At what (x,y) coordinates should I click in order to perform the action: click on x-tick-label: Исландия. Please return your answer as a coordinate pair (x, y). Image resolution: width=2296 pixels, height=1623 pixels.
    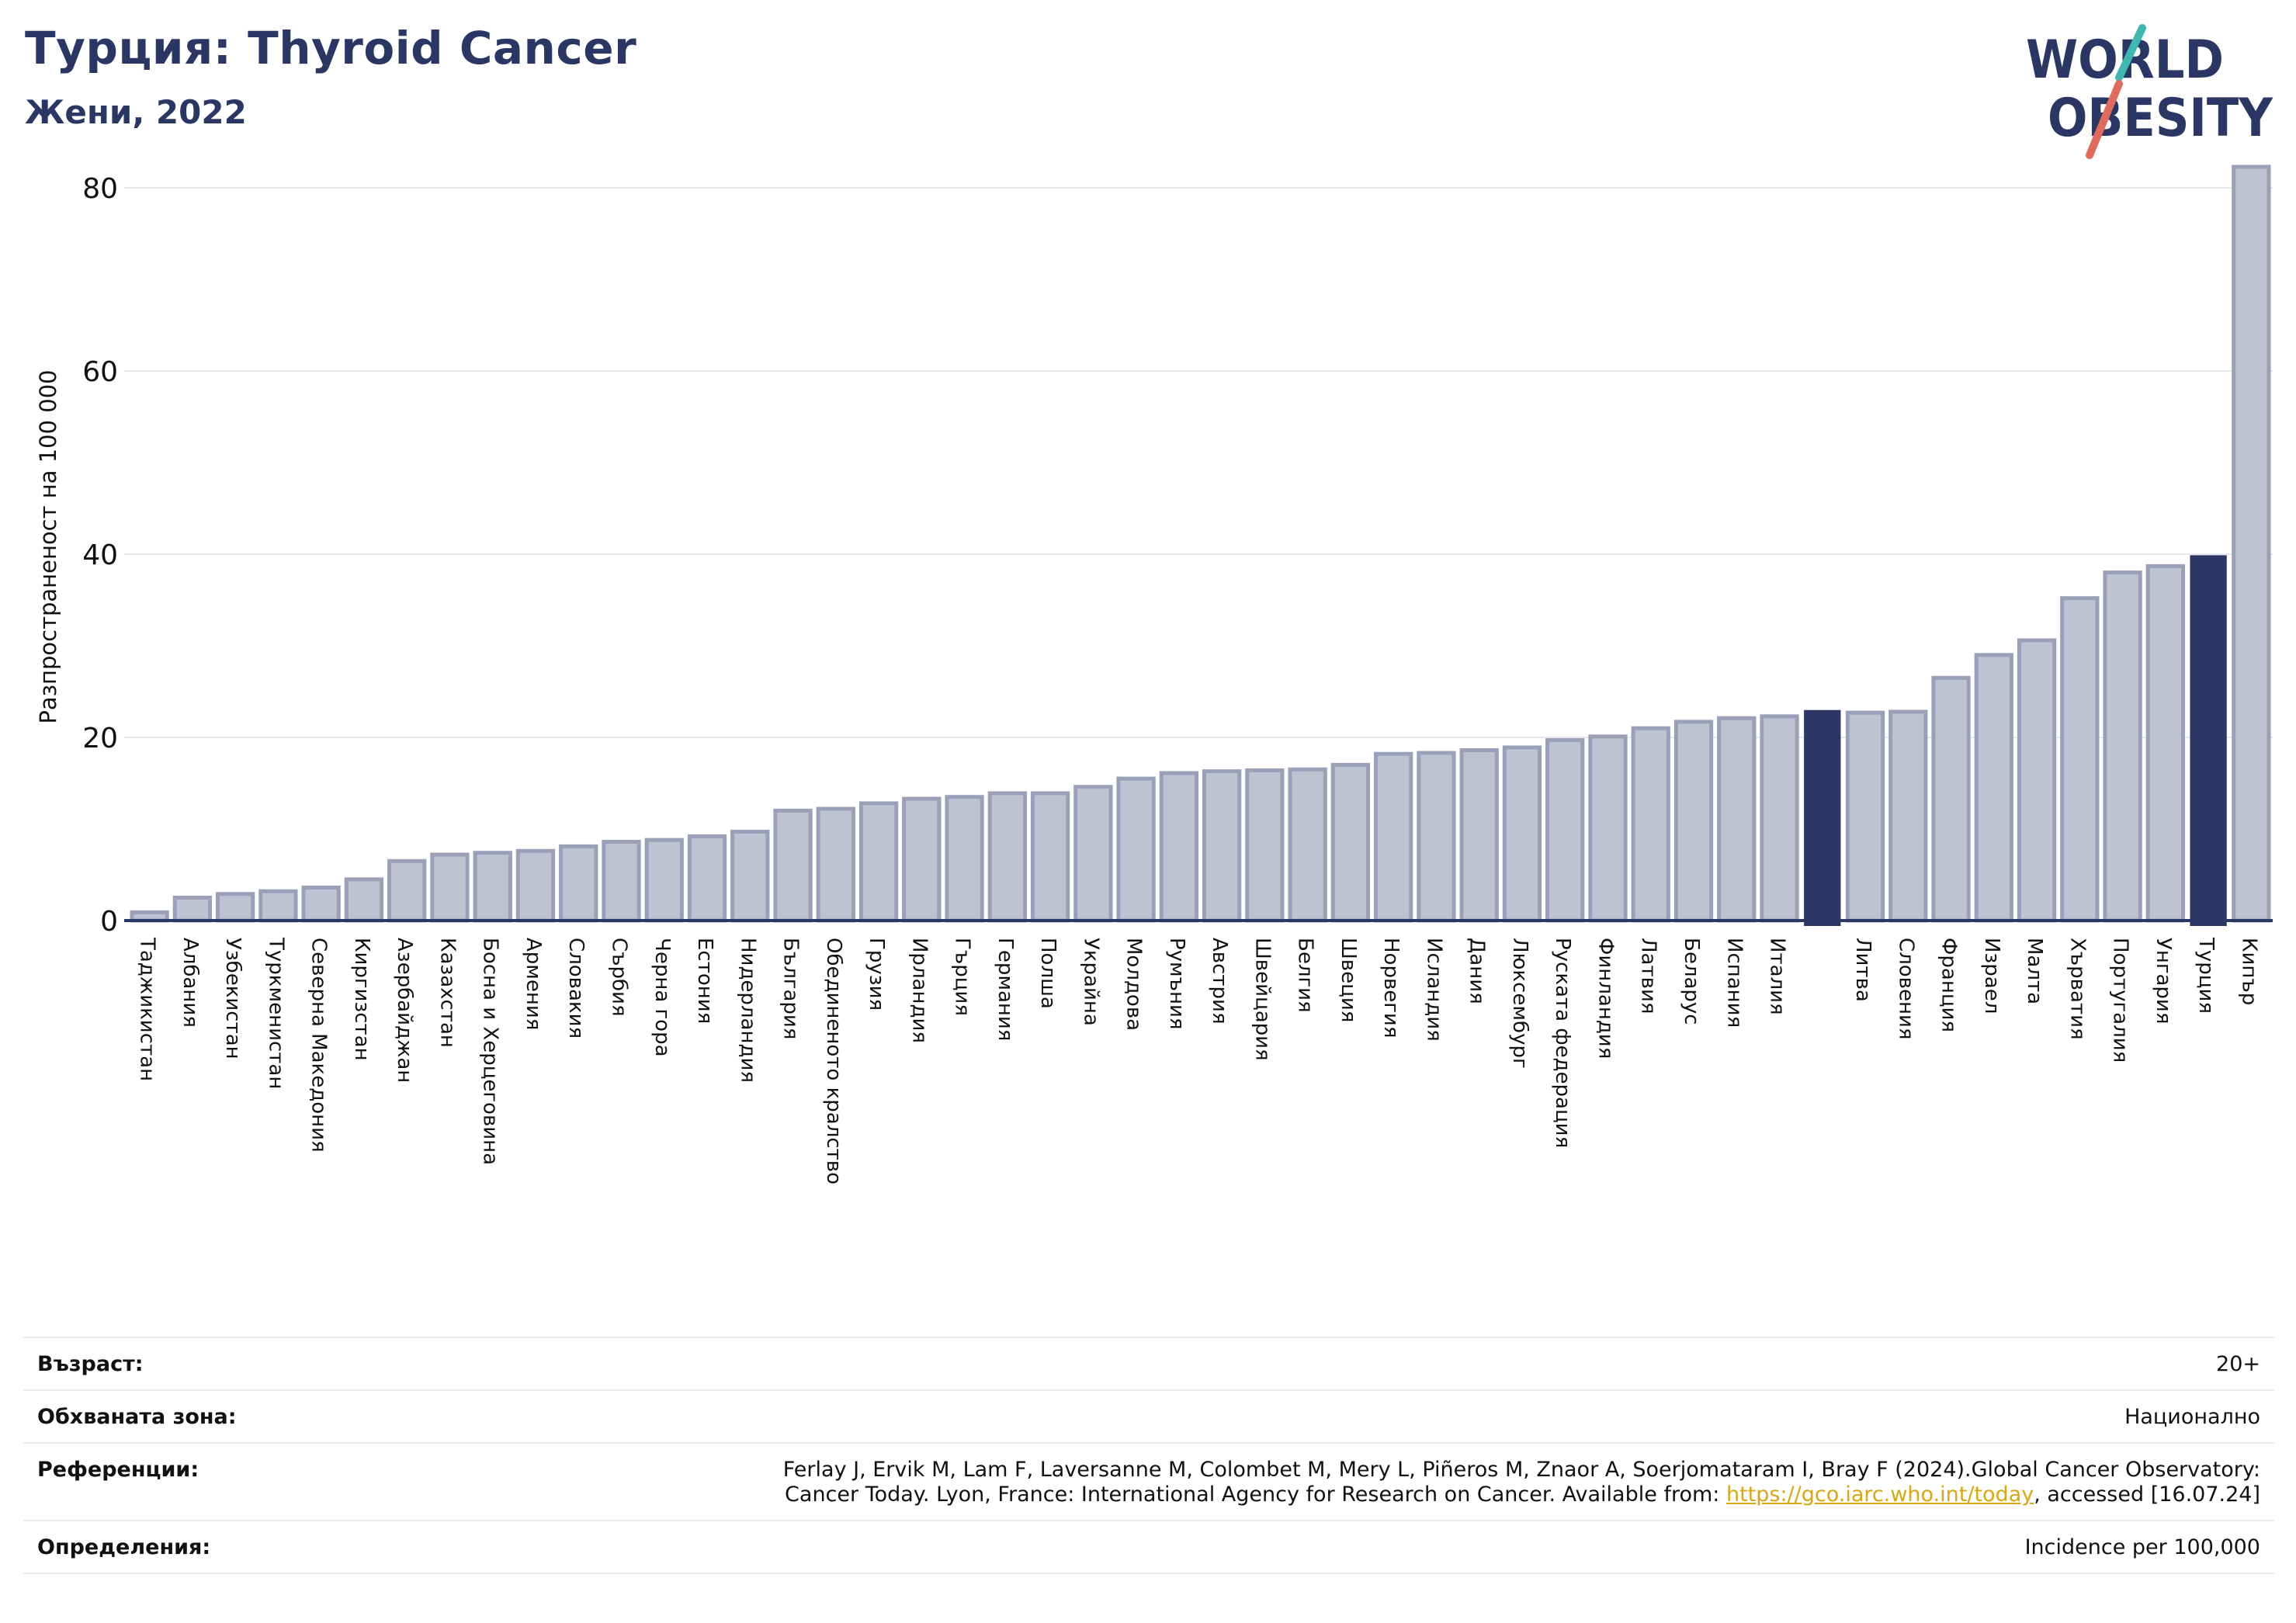
    Looking at the image, I should click on (1433, 990).